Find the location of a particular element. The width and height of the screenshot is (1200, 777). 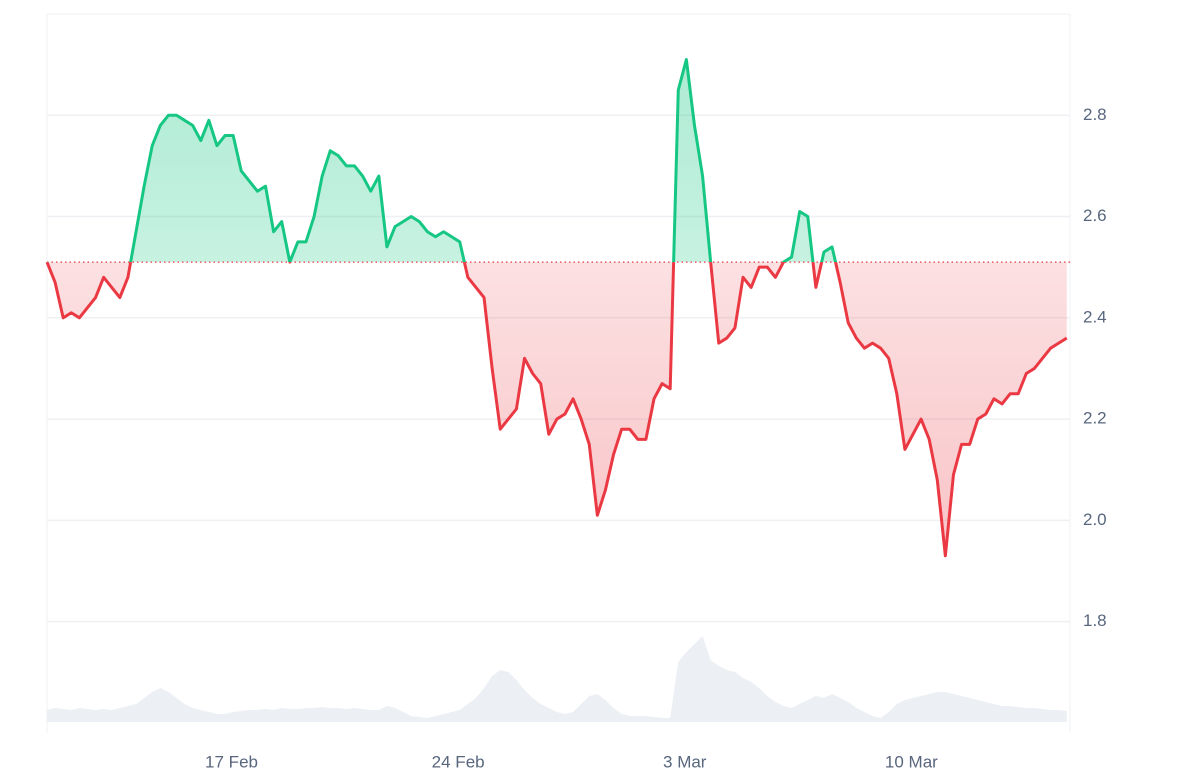

x-tick-label: 10 Mar is located at coordinates (911, 761).